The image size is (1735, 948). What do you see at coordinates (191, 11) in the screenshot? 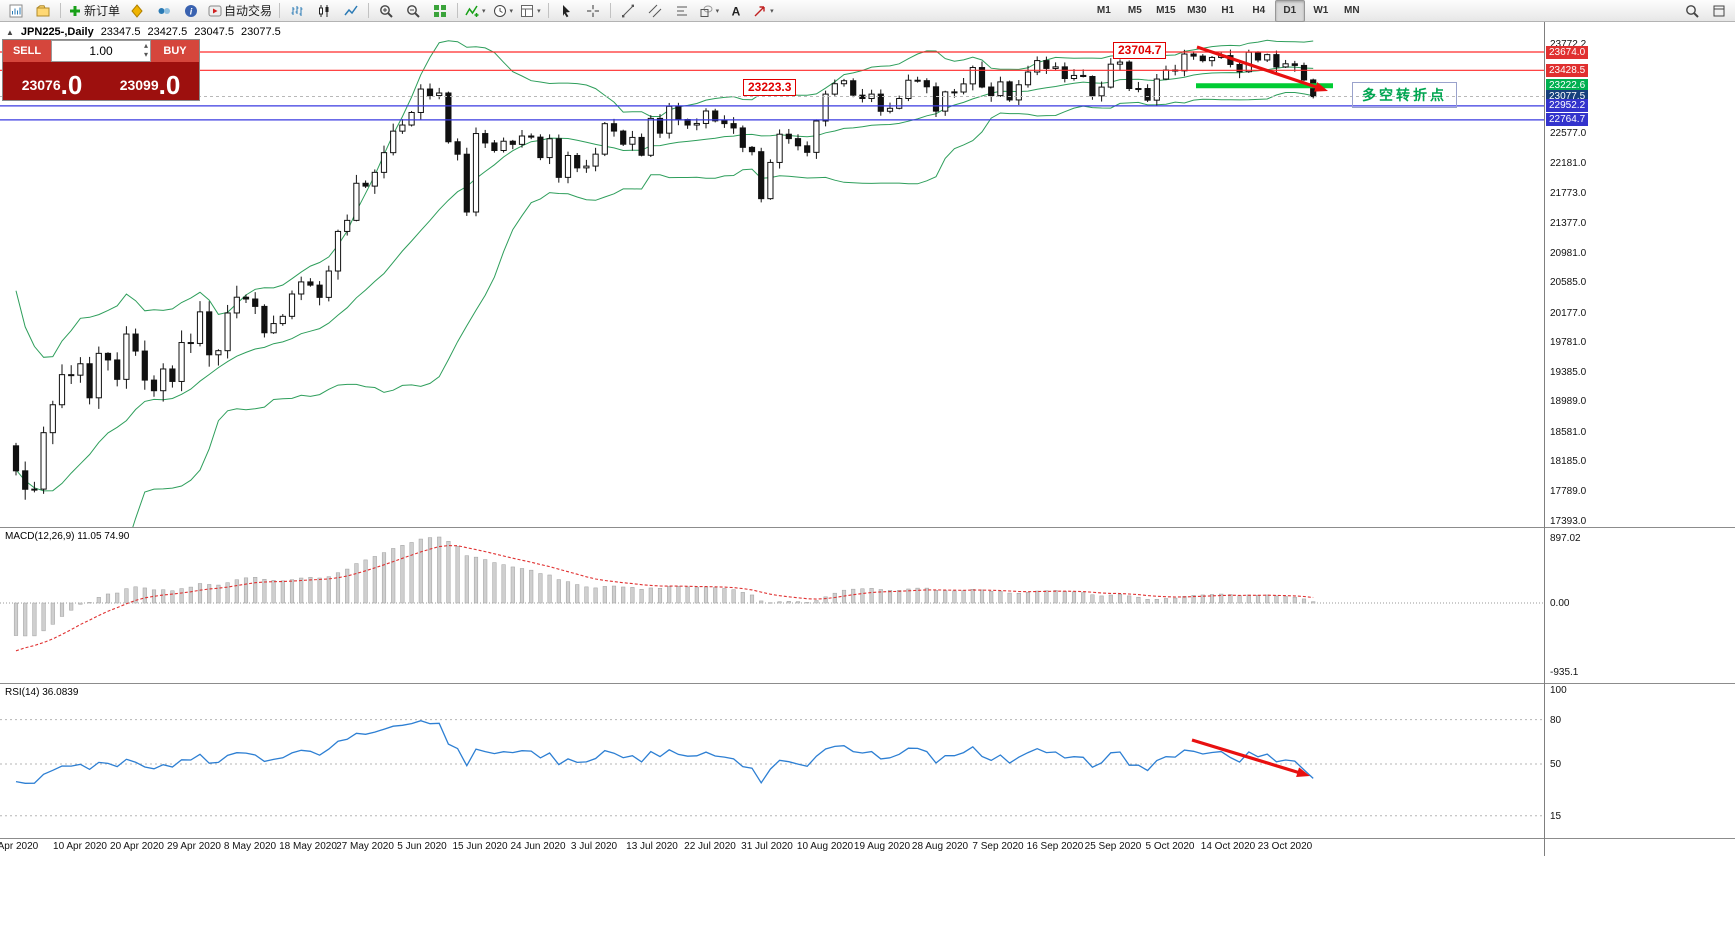
I see `info-button: i` at bounding box center [191, 11].